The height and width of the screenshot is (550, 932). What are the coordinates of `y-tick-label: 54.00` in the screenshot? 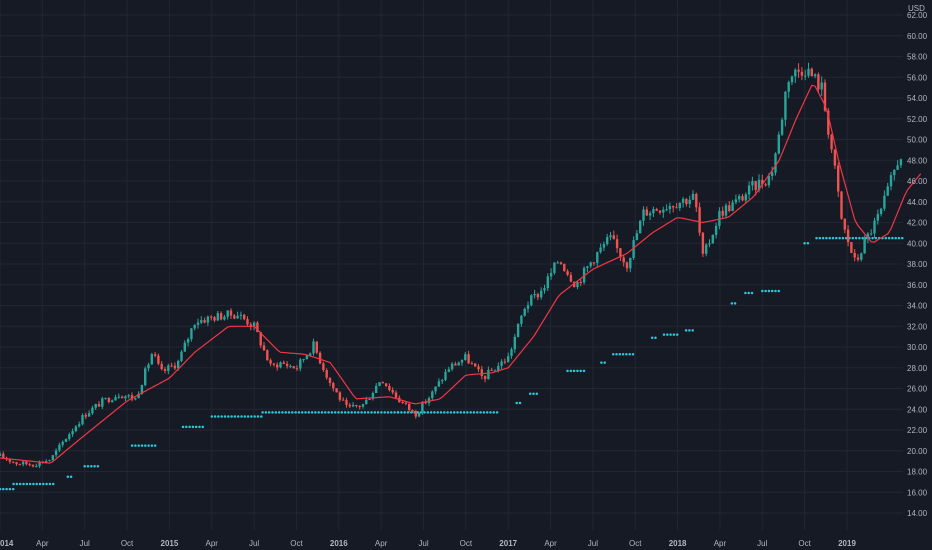 It's located at (917, 98).